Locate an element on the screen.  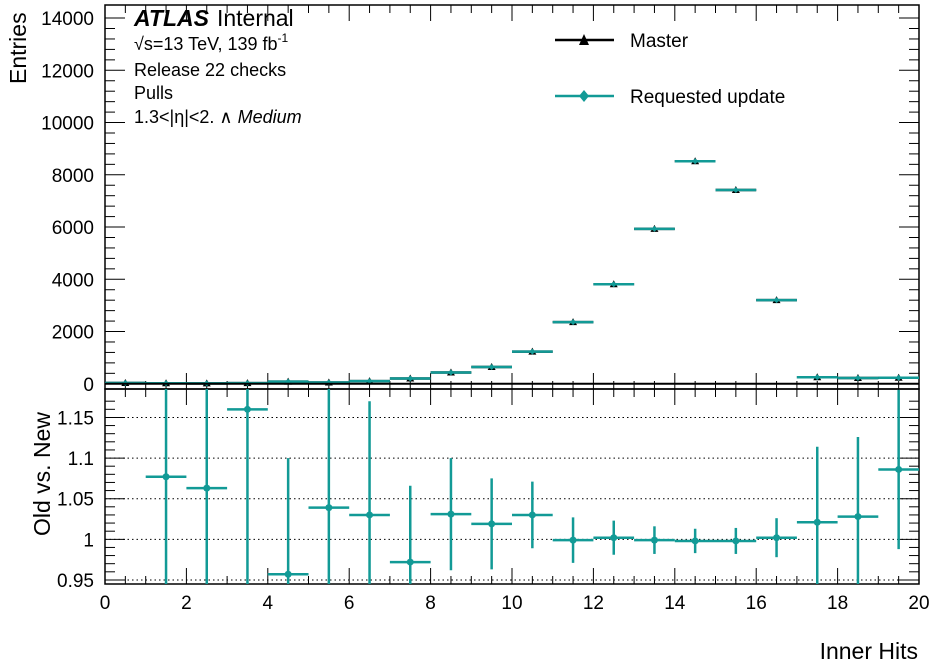
ratio-y-tick-label: 1.1 is located at coordinates (81, 459).